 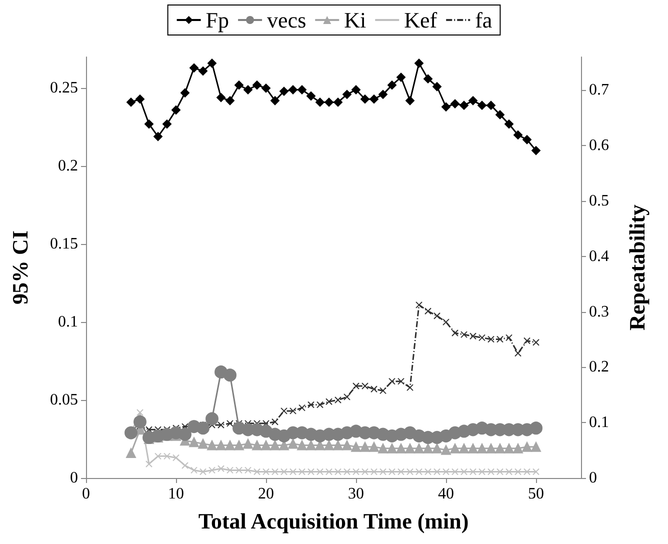 I want to click on y-tick-label: 0.25, so click(x=64, y=88).